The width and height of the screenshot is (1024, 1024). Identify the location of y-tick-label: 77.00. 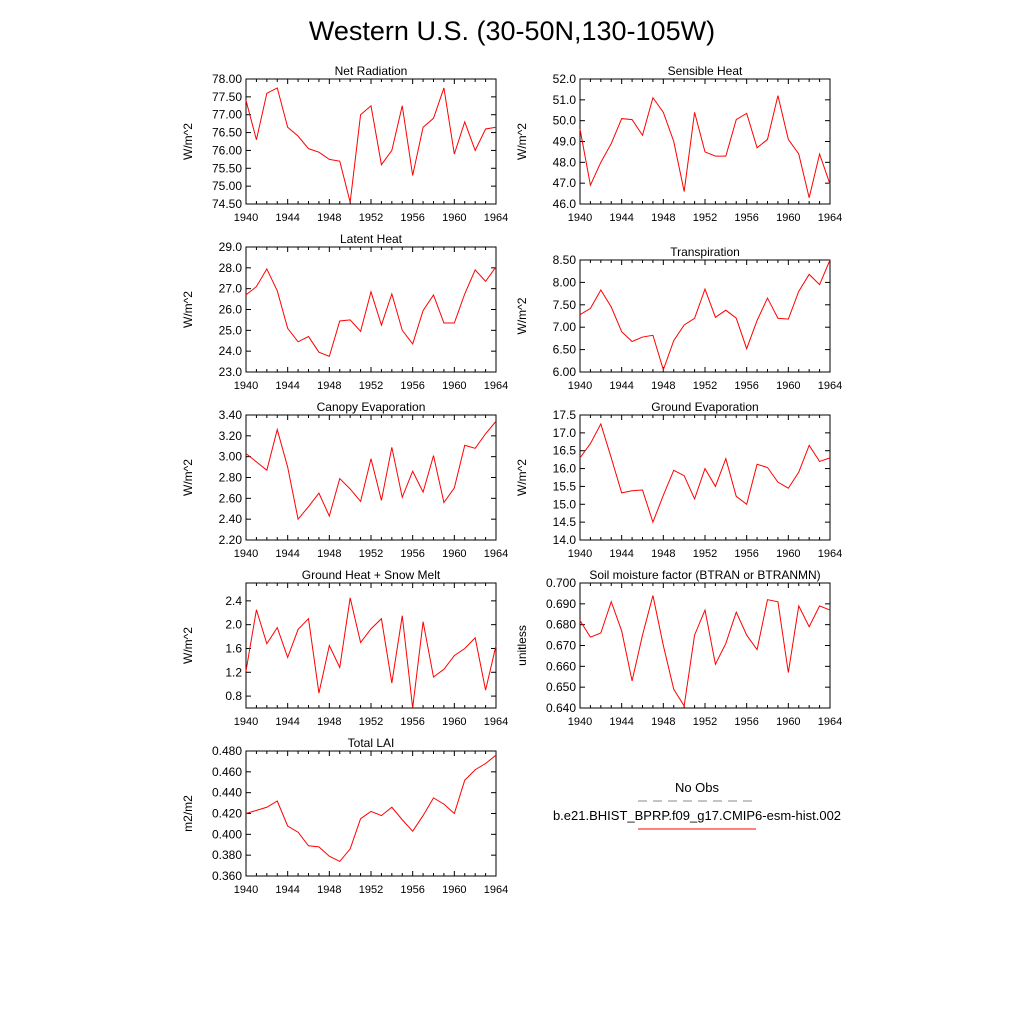
(227, 115).